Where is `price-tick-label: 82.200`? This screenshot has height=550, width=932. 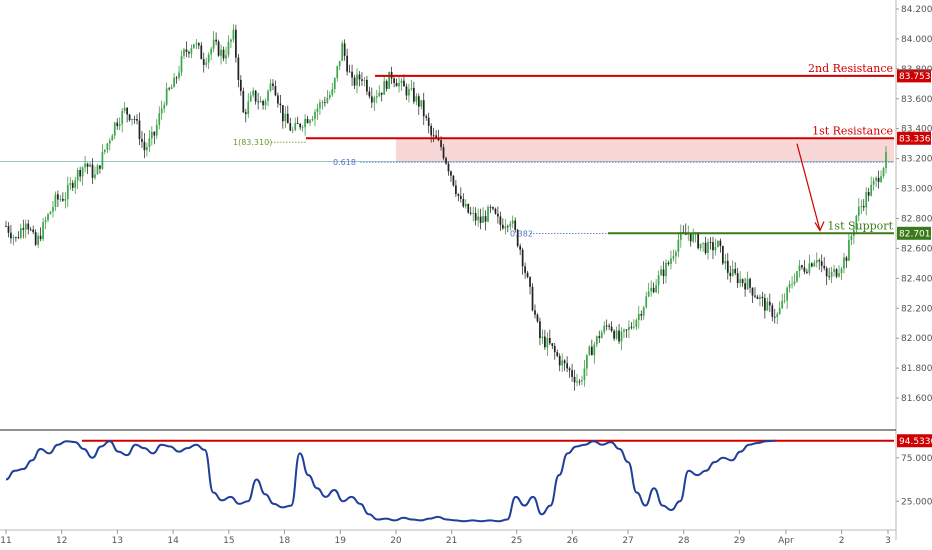
price-tick-label: 82.200 is located at coordinates (916, 309).